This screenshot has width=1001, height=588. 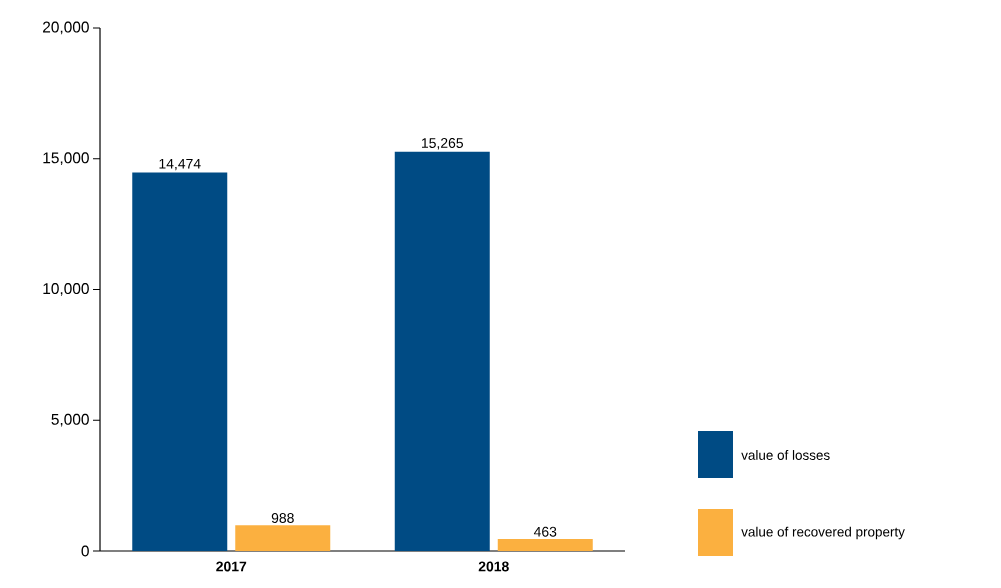 What do you see at coordinates (180, 164) in the screenshot?
I see `data-label: 14,474` at bounding box center [180, 164].